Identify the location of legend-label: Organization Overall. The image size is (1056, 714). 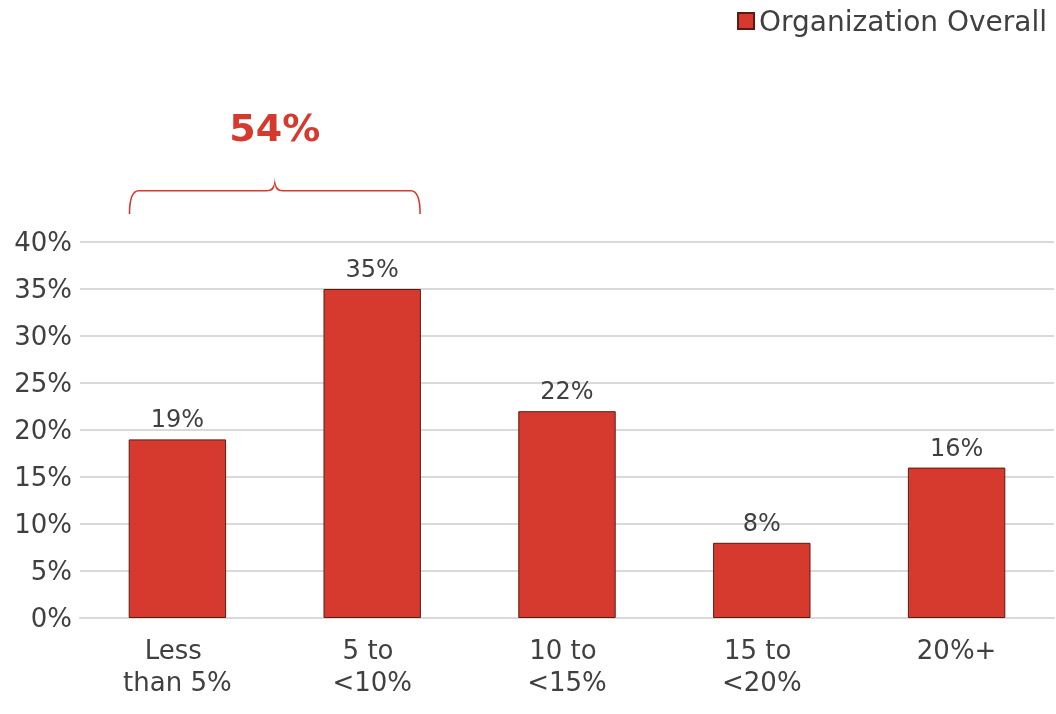
(903, 21).